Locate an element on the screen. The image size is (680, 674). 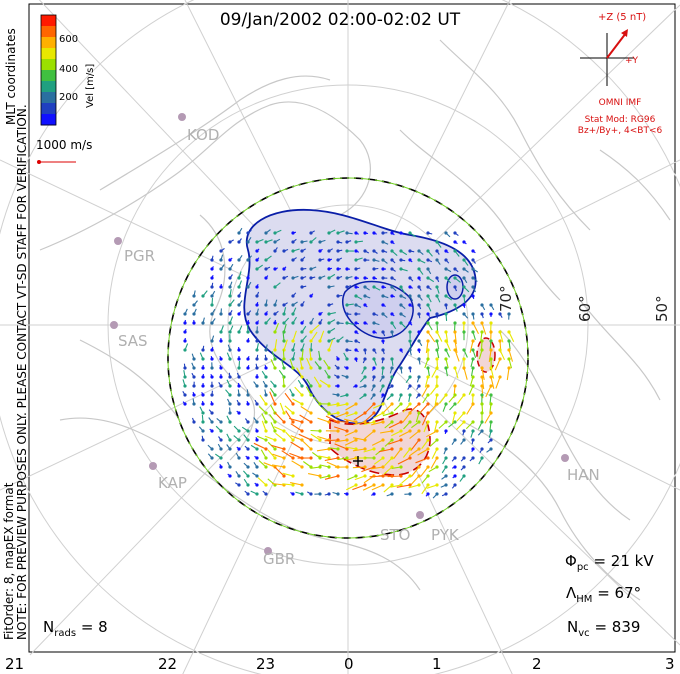
station-pyk: PYK is located at coordinates (445, 535).